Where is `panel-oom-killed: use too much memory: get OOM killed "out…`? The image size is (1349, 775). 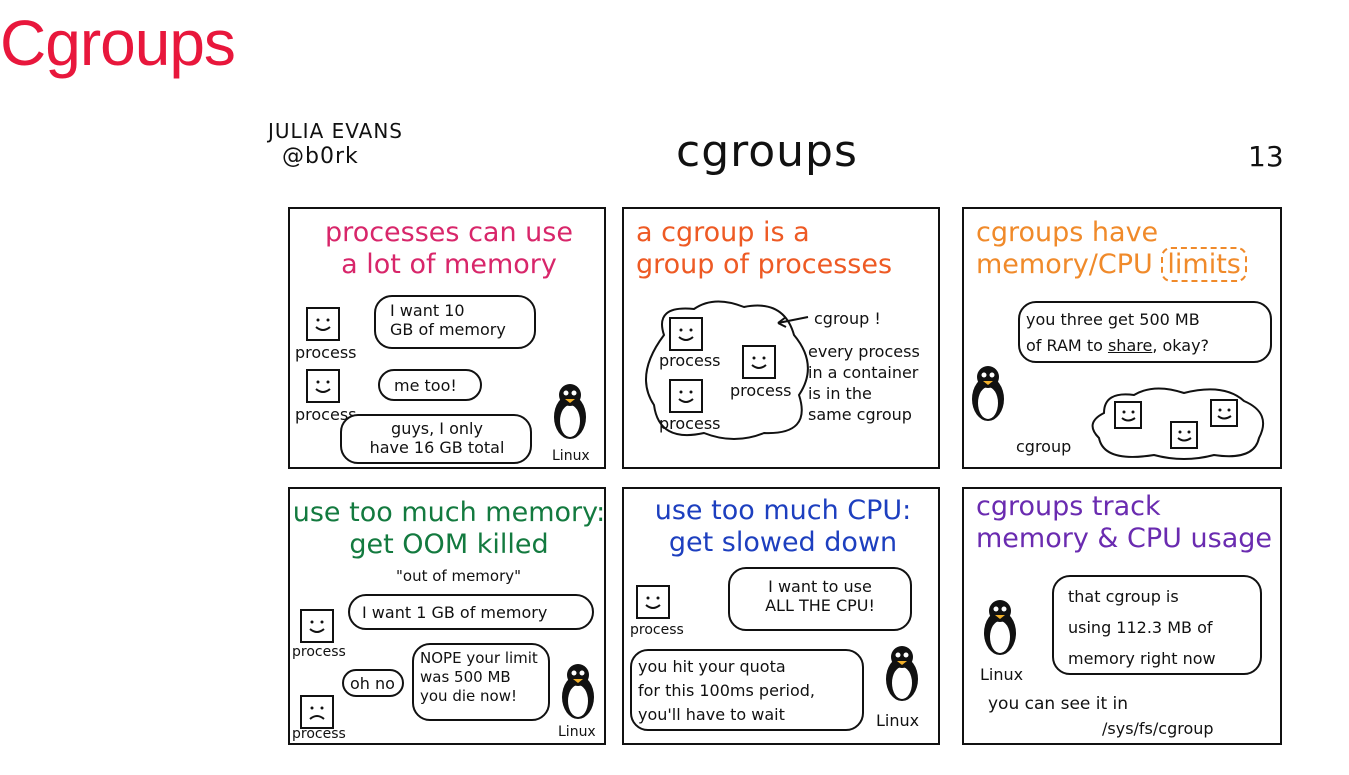 panel-oom-killed: use too much memory: get OOM killed "out… is located at coordinates (447, 616).